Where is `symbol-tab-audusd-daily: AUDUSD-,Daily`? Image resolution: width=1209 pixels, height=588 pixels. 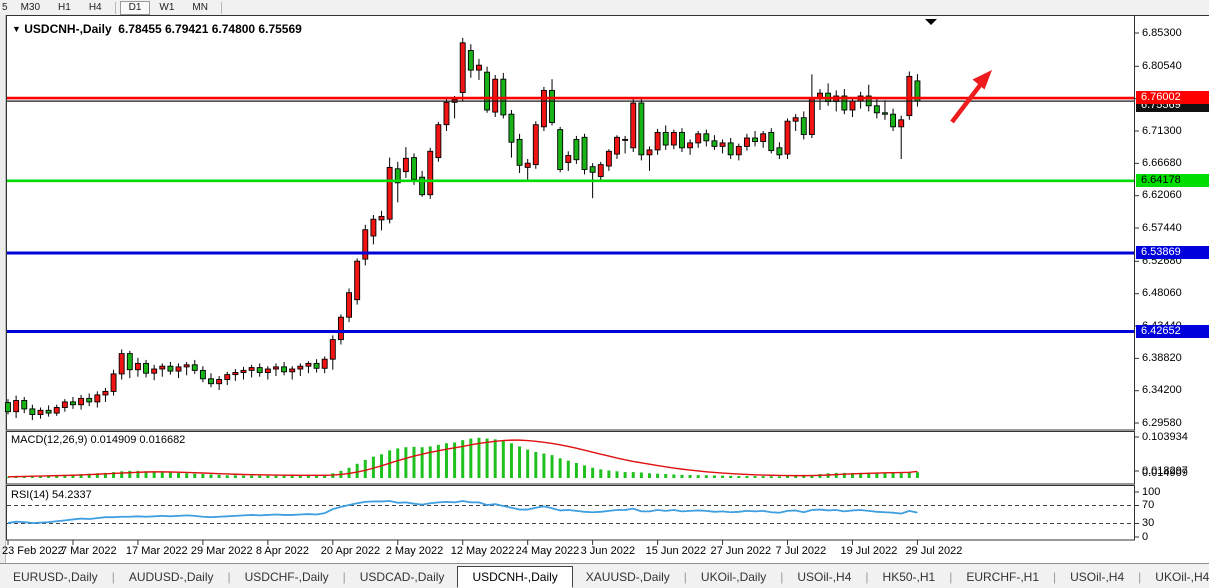 symbol-tab-audusd-daily: AUDUSD-,Daily is located at coordinates (171, 576).